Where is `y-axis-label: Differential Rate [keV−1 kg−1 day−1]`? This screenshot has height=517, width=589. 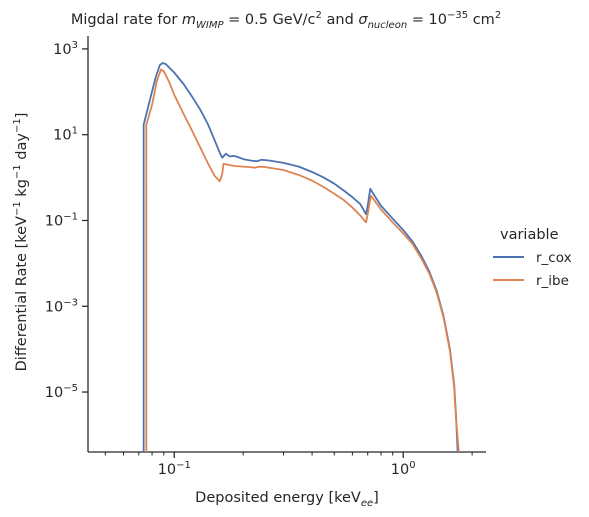 y-axis-label: Differential Rate [keV−1 kg−1 day−1] is located at coordinates (21, 242).